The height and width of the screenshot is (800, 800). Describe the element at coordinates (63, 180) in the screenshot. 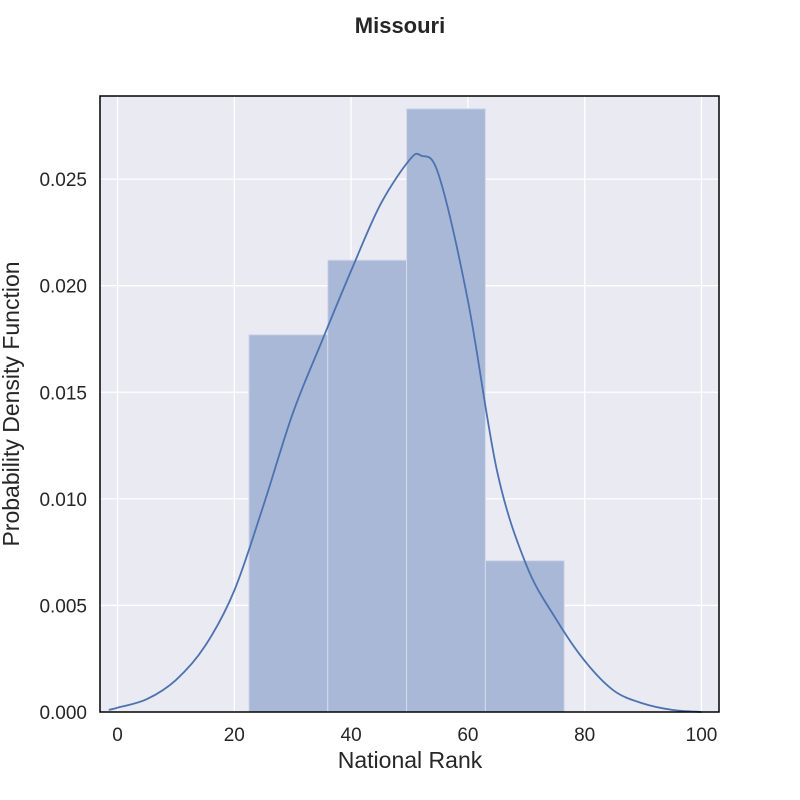

I see `y-tick-label: 0.025` at that location.